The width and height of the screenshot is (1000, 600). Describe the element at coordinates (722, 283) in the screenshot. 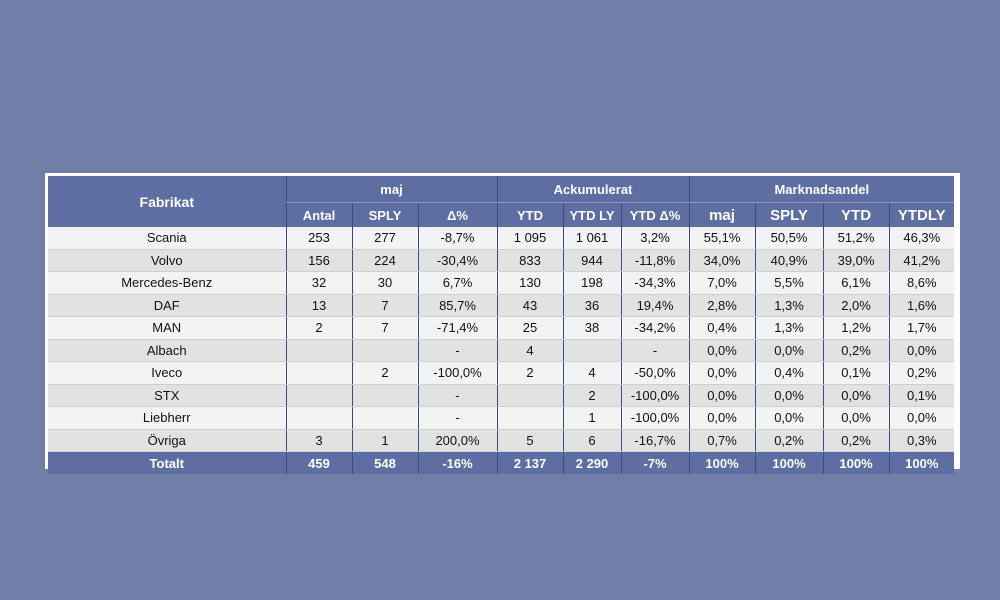

I see `cell-share-maj: 7,0%` at that location.